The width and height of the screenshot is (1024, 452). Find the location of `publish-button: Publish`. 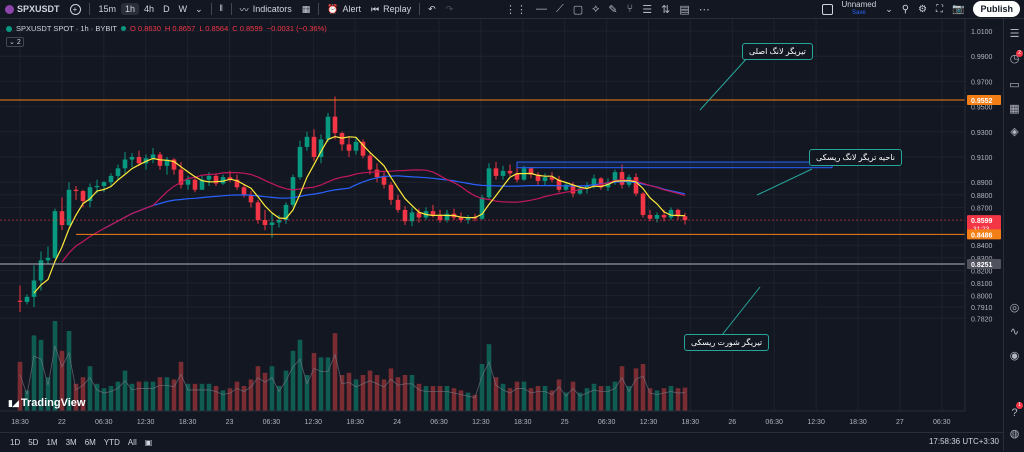

publish-button: Publish is located at coordinates (996, 9).